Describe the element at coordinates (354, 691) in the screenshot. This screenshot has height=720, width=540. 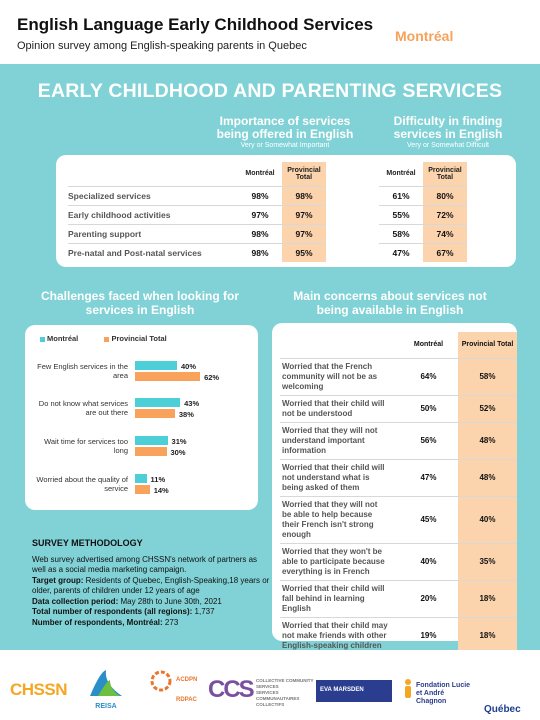
I see `eva-marsden-logo: EVA MARSDEN` at that location.